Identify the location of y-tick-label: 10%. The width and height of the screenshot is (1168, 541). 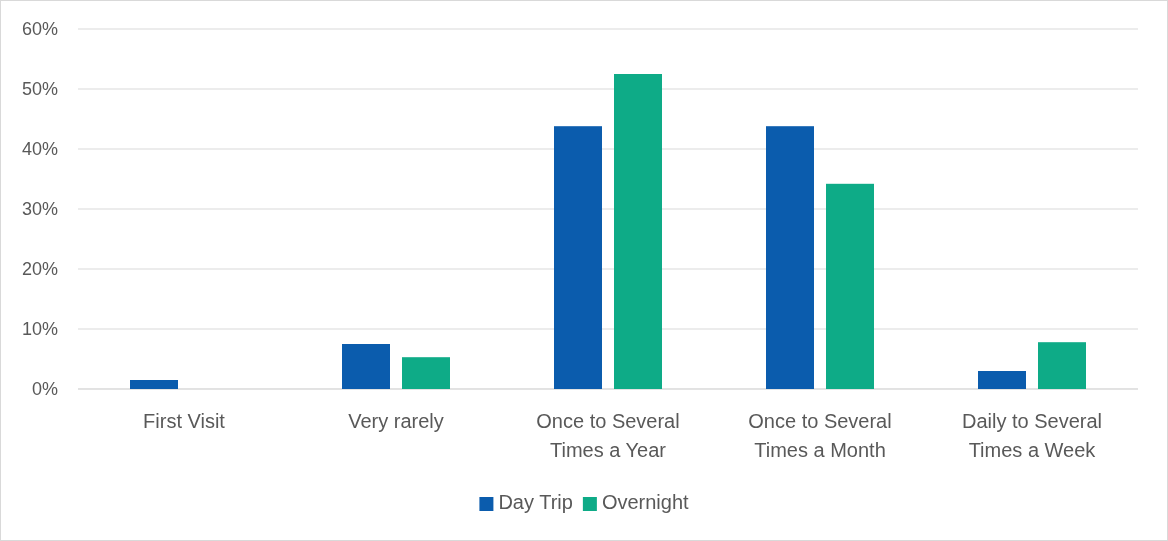
(39, 329).